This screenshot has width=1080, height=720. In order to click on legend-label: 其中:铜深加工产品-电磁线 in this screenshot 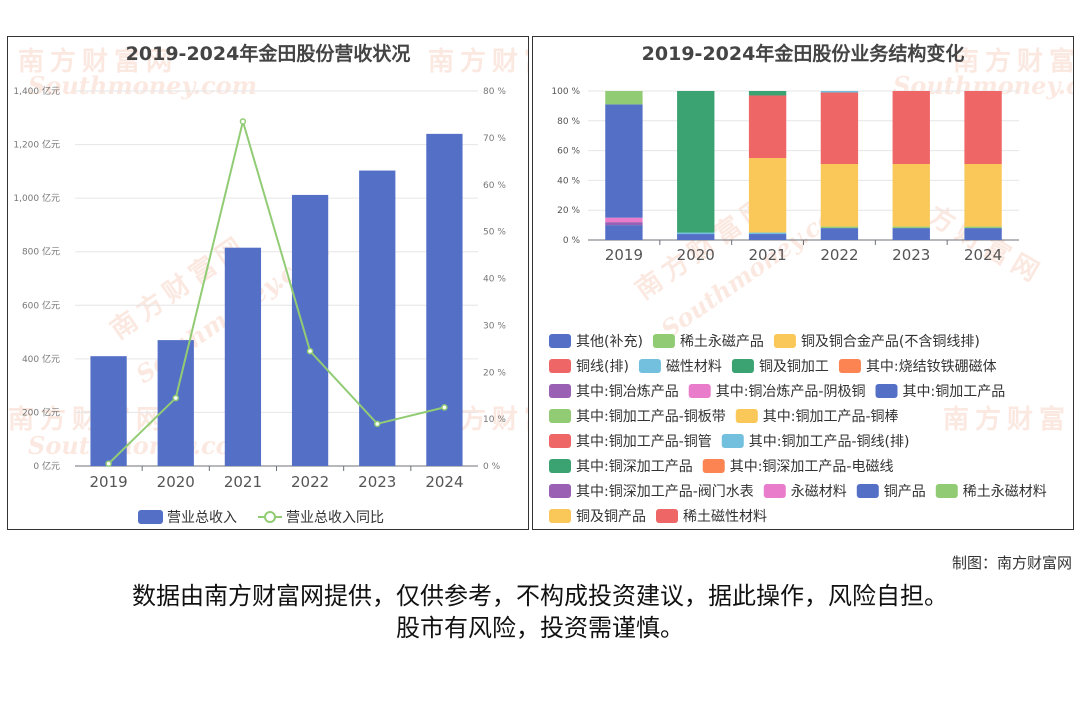, I will do `click(812, 467)`.